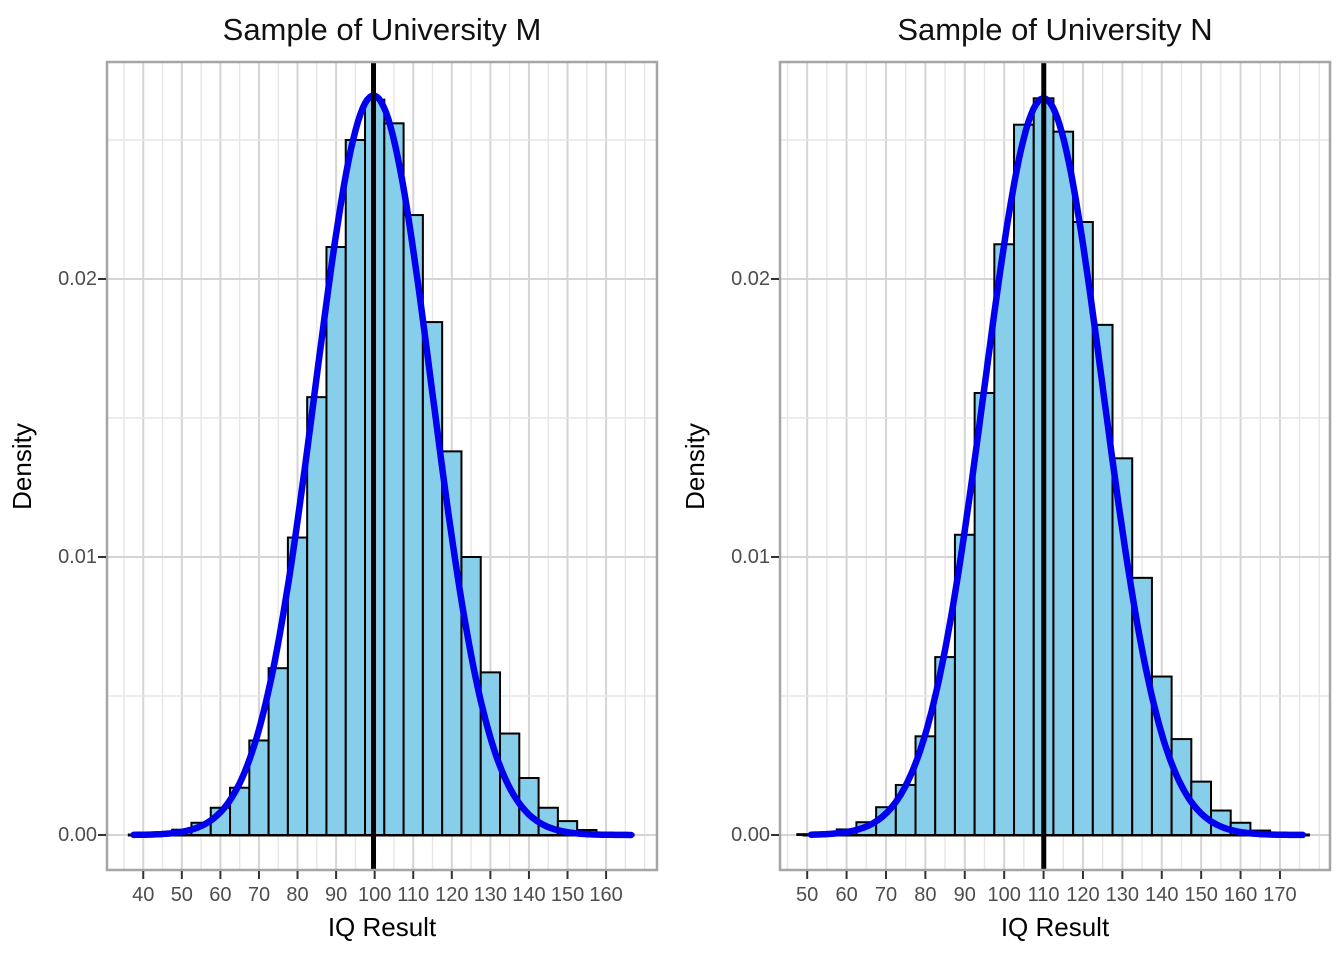 The height and width of the screenshot is (960, 1344). Describe the element at coordinates (1280, 895) in the screenshot. I see `x-tick-label: 170` at that location.